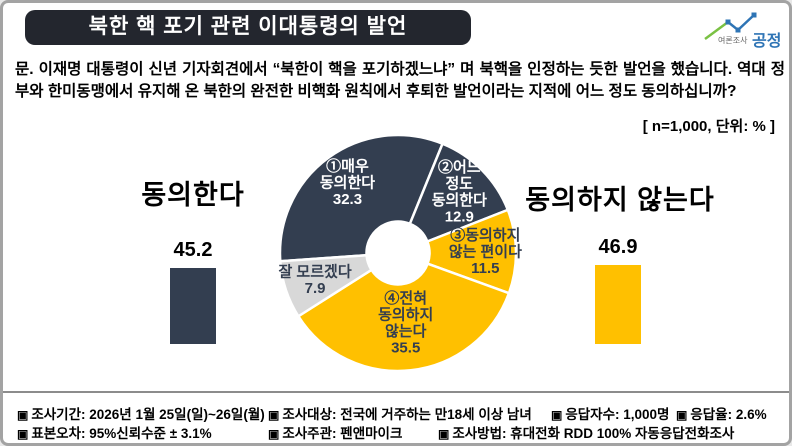 The height and width of the screenshot is (446, 792). Describe the element at coordinates (767, 41) in the screenshot. I see `logo-brand-text: 공정` at that location.